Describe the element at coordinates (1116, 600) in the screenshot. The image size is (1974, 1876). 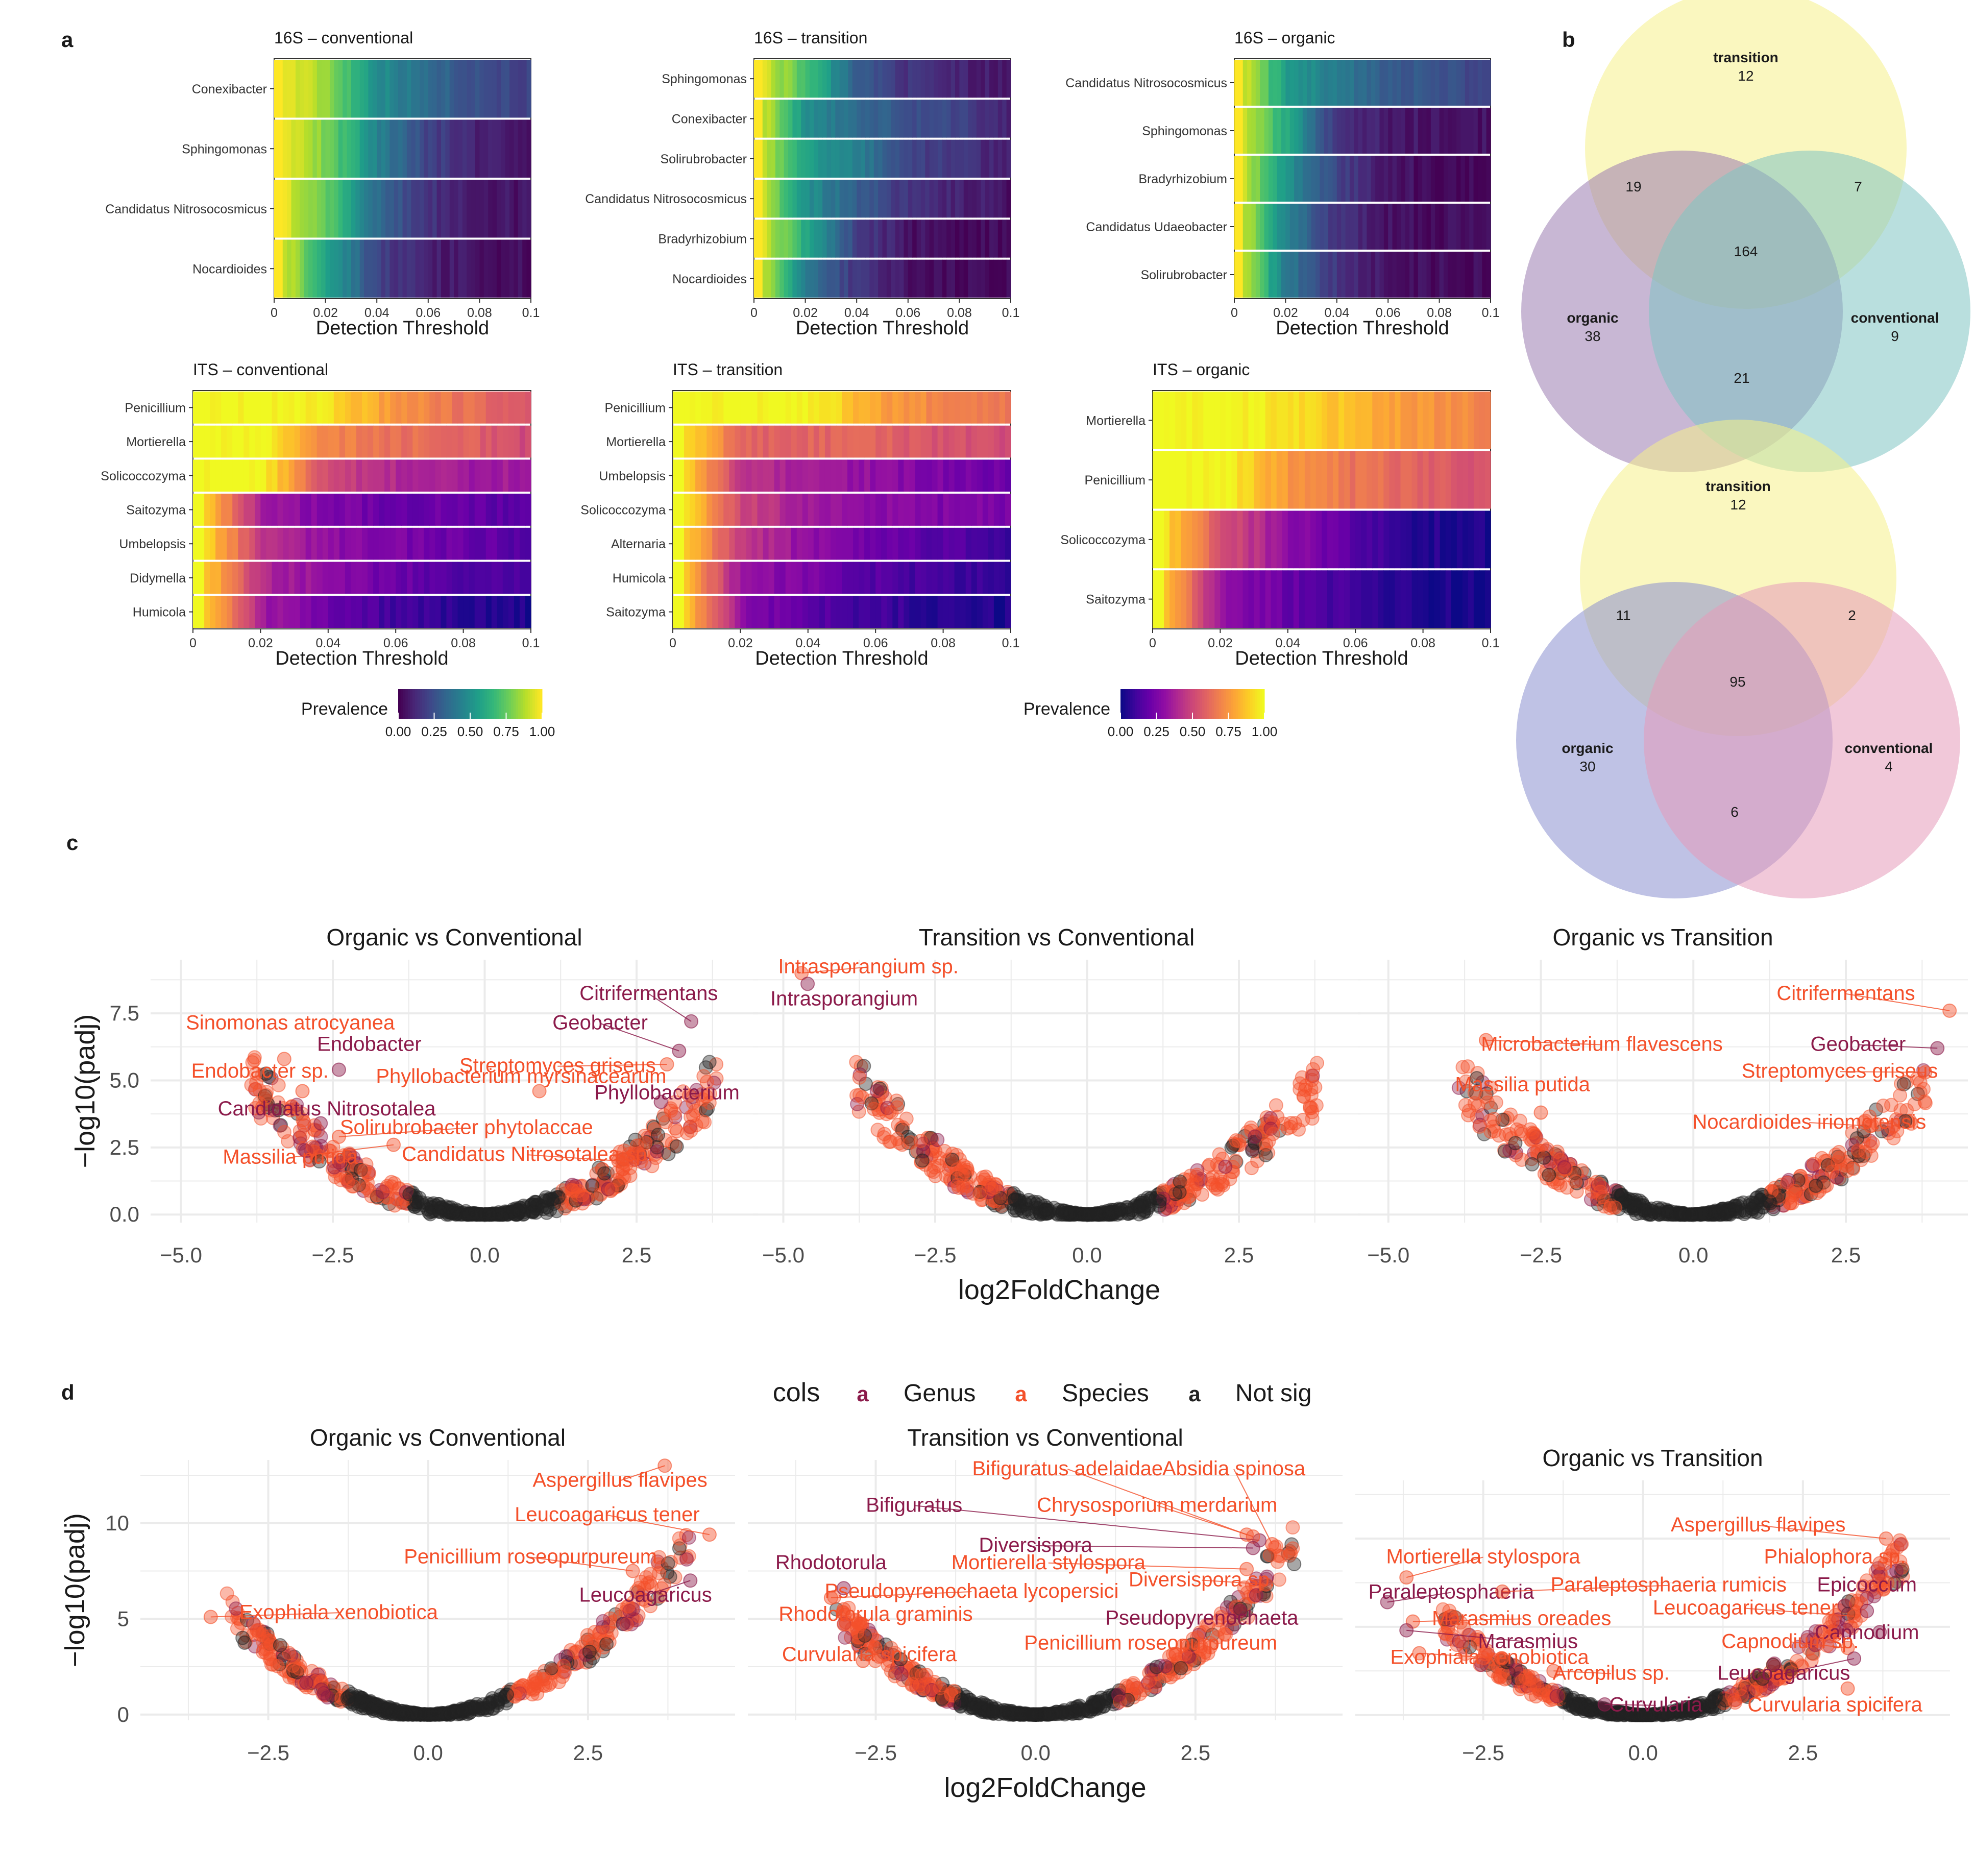
I see `y-tick-label: Saitozyma` at that location.